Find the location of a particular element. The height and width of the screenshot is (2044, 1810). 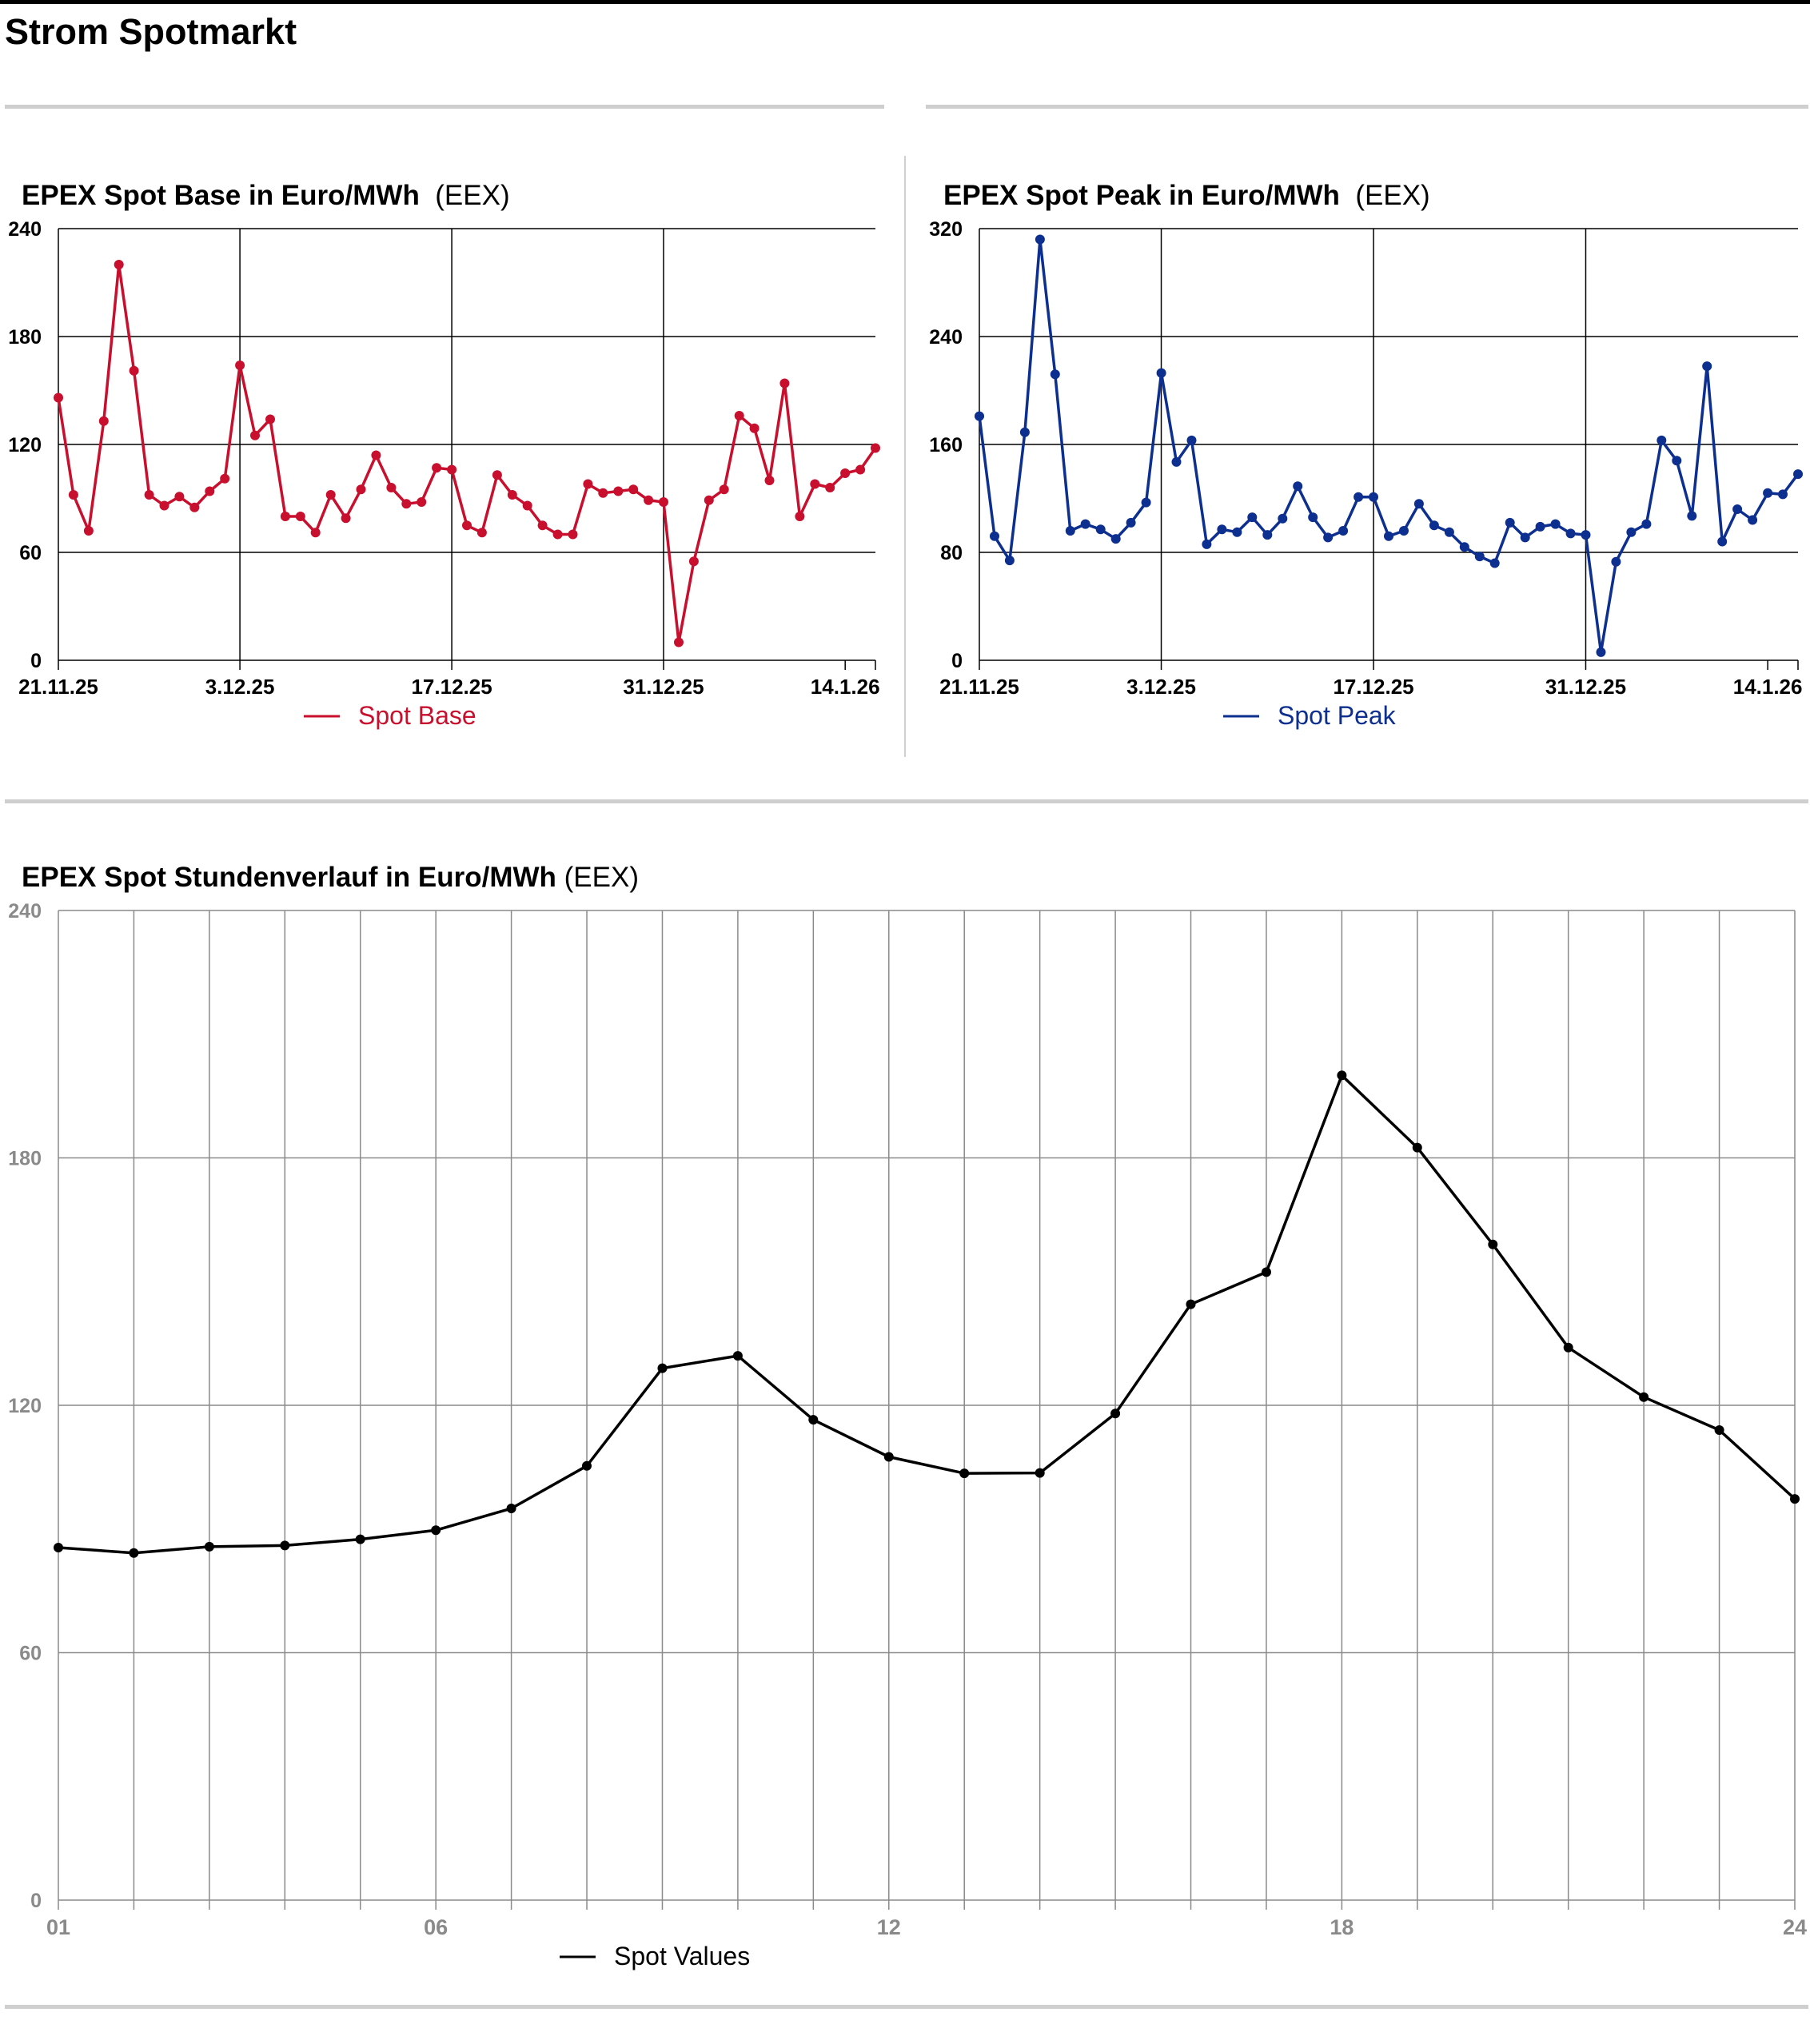

peak-ytick-label: 80 is located at coordinates (951, 553).